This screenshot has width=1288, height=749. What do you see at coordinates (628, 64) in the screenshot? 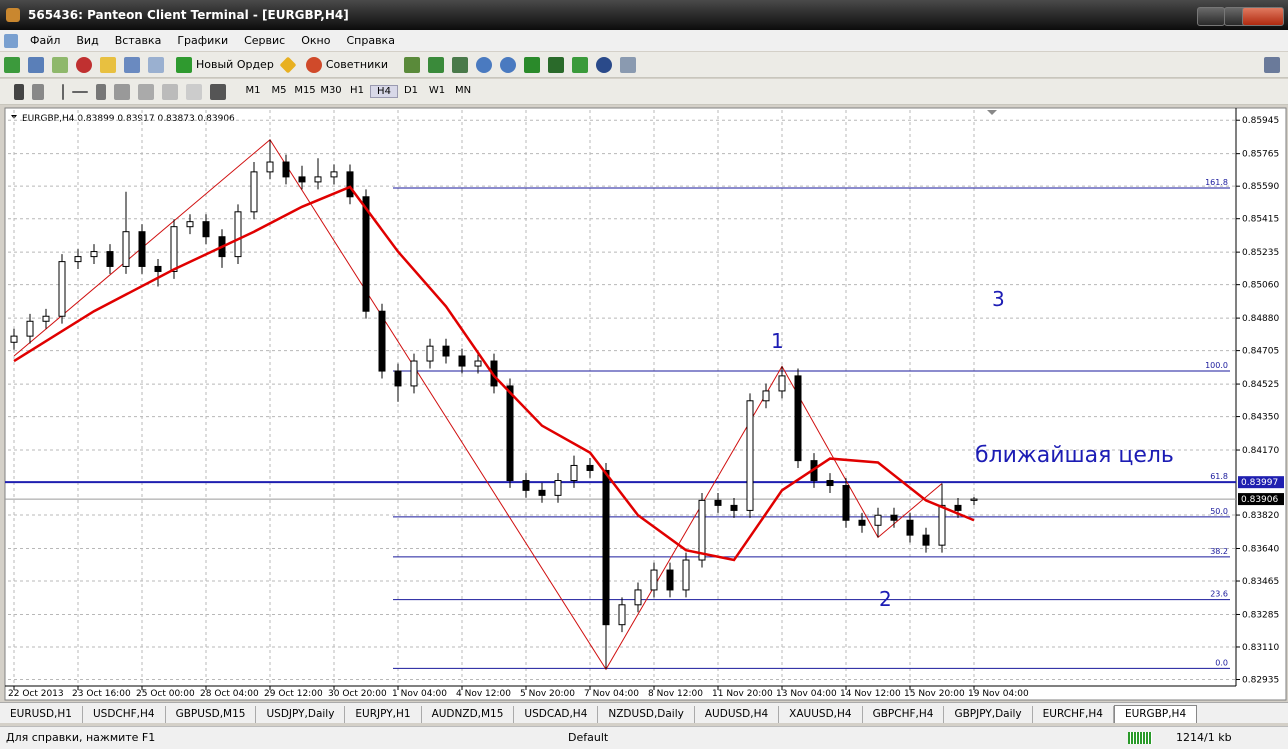
I see `templates` at bounding box center [628, 64].